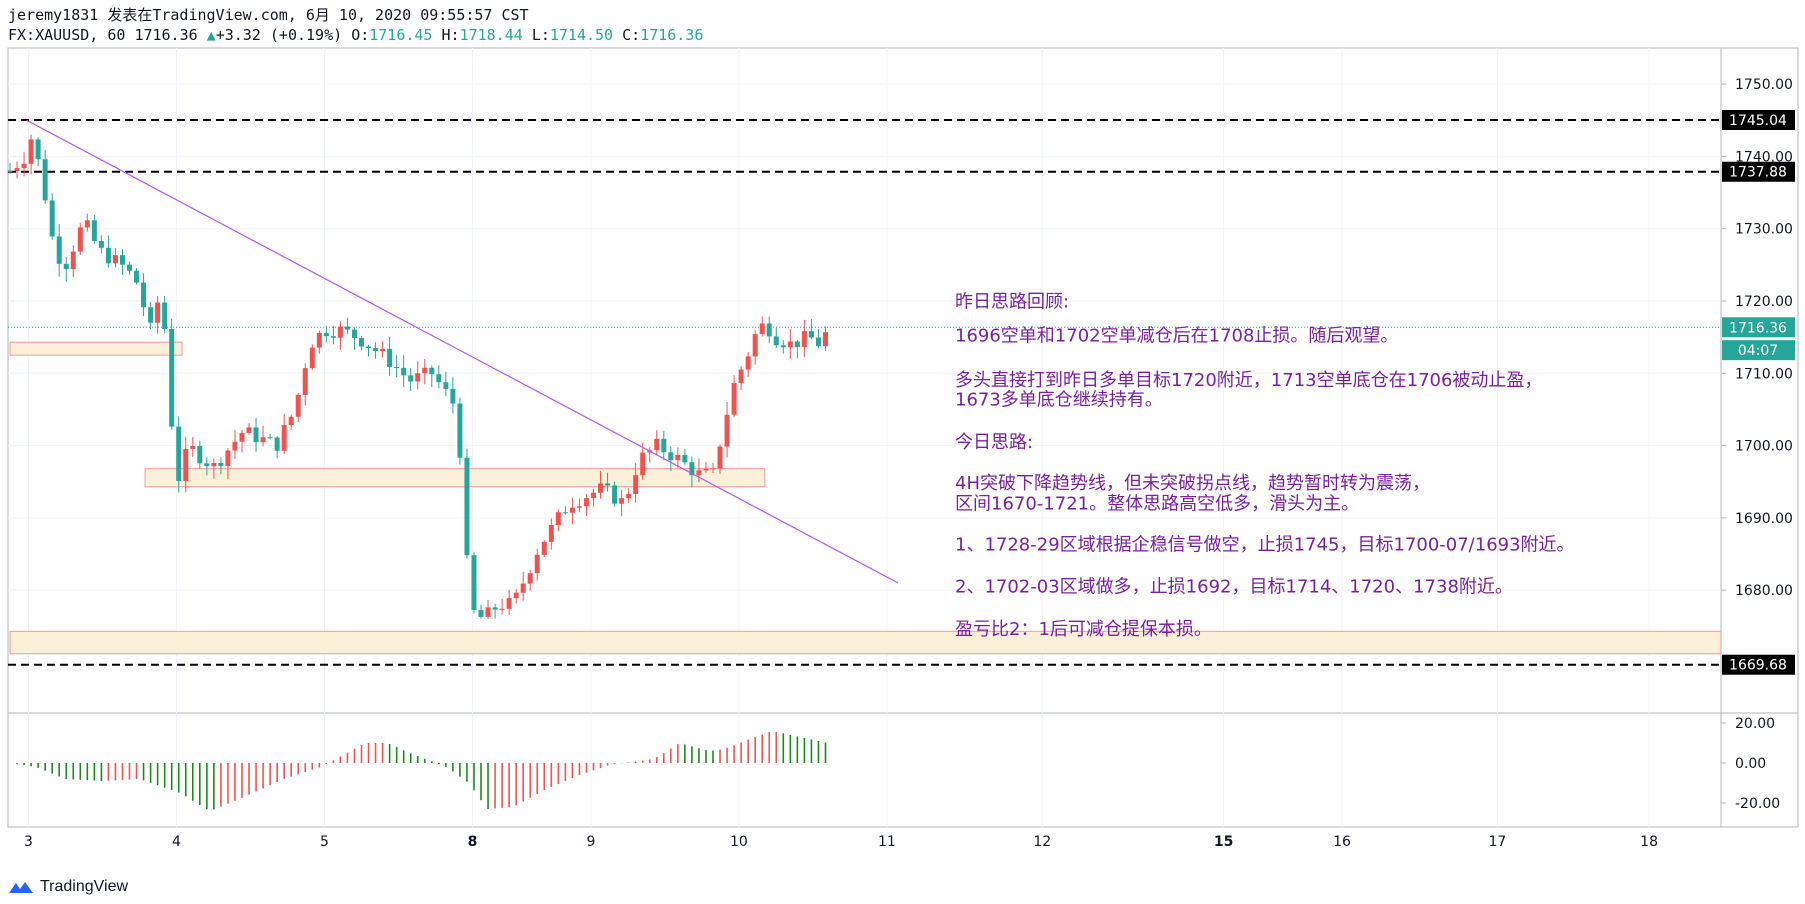 The image size is (1805, 904). Describe the element at coordinates (581, 35) in the screenshot. I see `low-value: 1714.50` at that location.